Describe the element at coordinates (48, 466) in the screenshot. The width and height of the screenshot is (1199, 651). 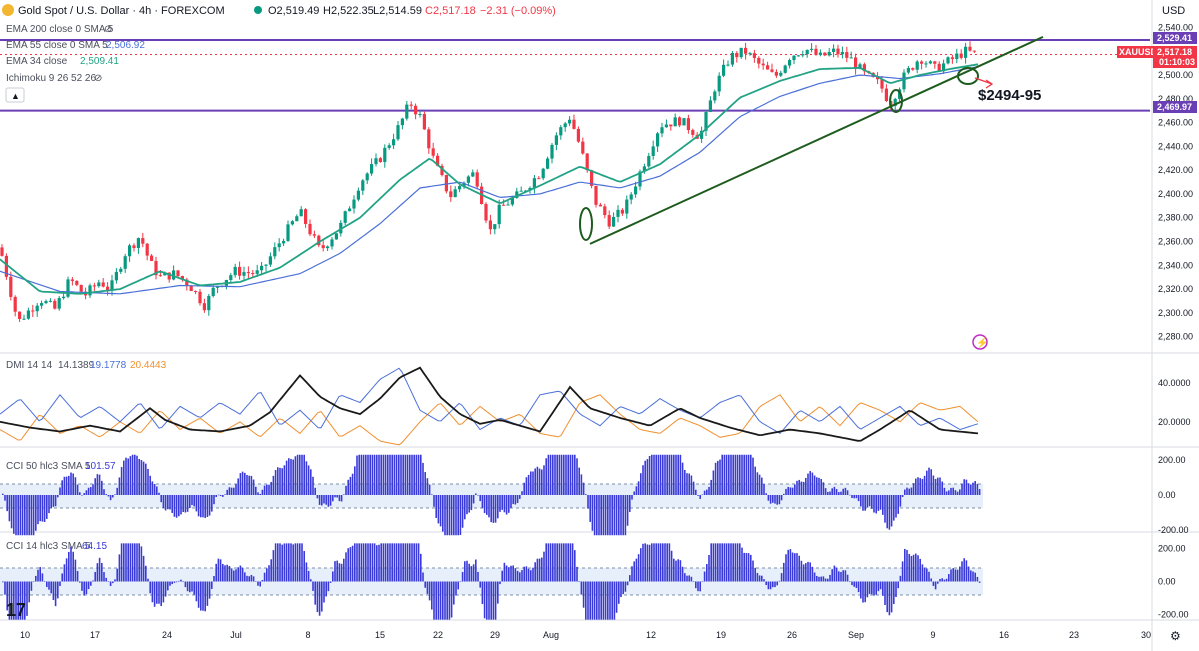
I see `cci50-legend: CCI 50 hlc3 SMA 5` at that location.